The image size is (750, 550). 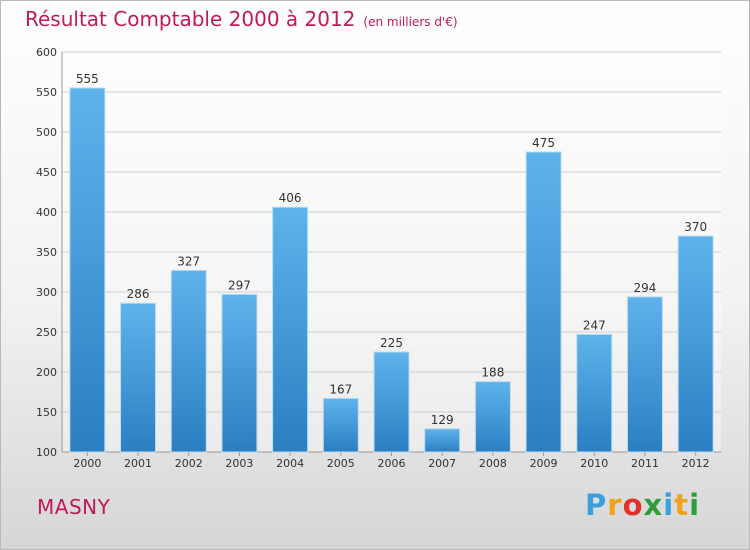 What do you see at coordinates (46, 372) in the screenshot?
I see `y-tick-label: 200` at bounding box center [46, 372].